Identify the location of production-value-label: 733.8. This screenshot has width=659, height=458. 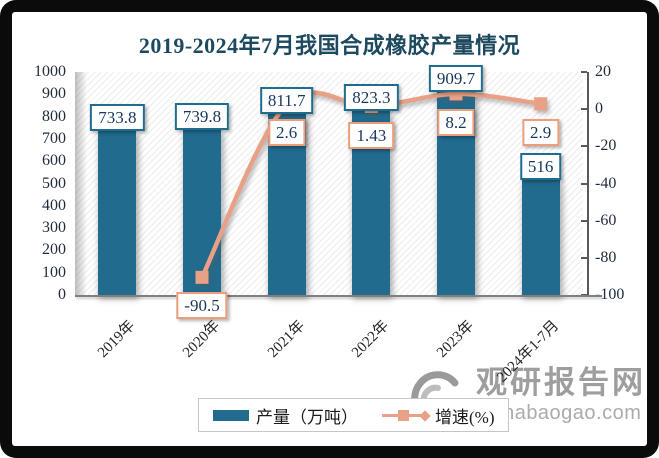
(117, 118).